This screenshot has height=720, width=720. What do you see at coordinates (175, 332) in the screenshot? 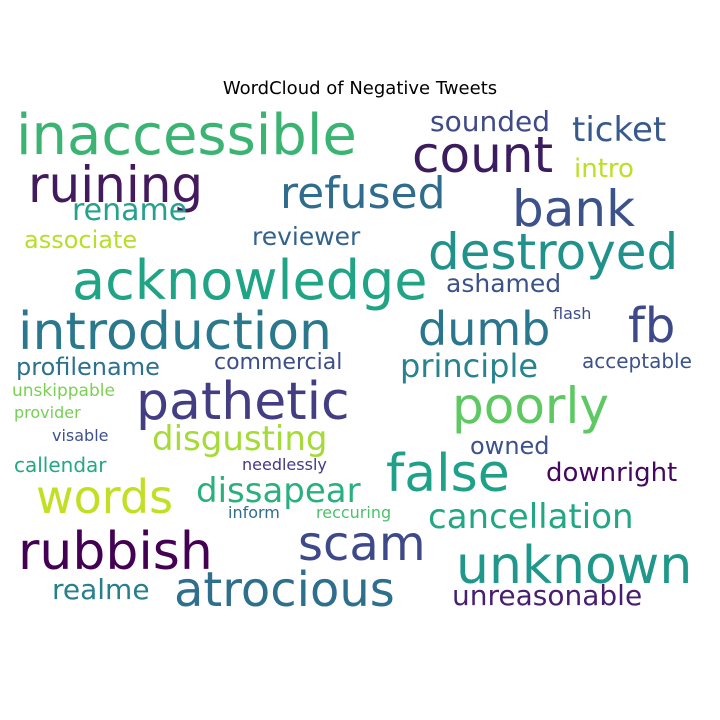
I see `word-introduction: introduction` at bounding box center [175, 332].